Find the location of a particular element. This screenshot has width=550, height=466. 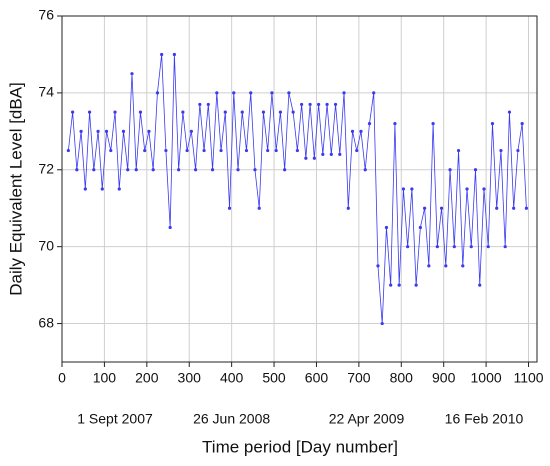

date-label: 22 Apr 2009 is located at coordinates (367, 419).